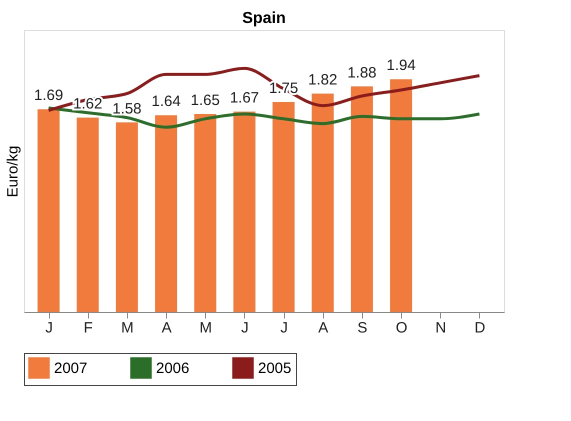  What do you see at coordinates (402, 328) in the screenshot?
I see `x-tick-label: O` at bounding box center [402, 328].